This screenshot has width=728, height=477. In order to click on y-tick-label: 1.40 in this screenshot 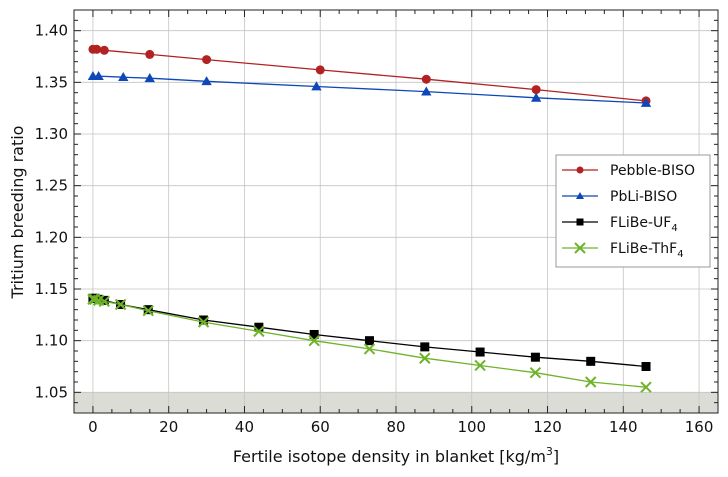, I will do `click(51, 31)`.